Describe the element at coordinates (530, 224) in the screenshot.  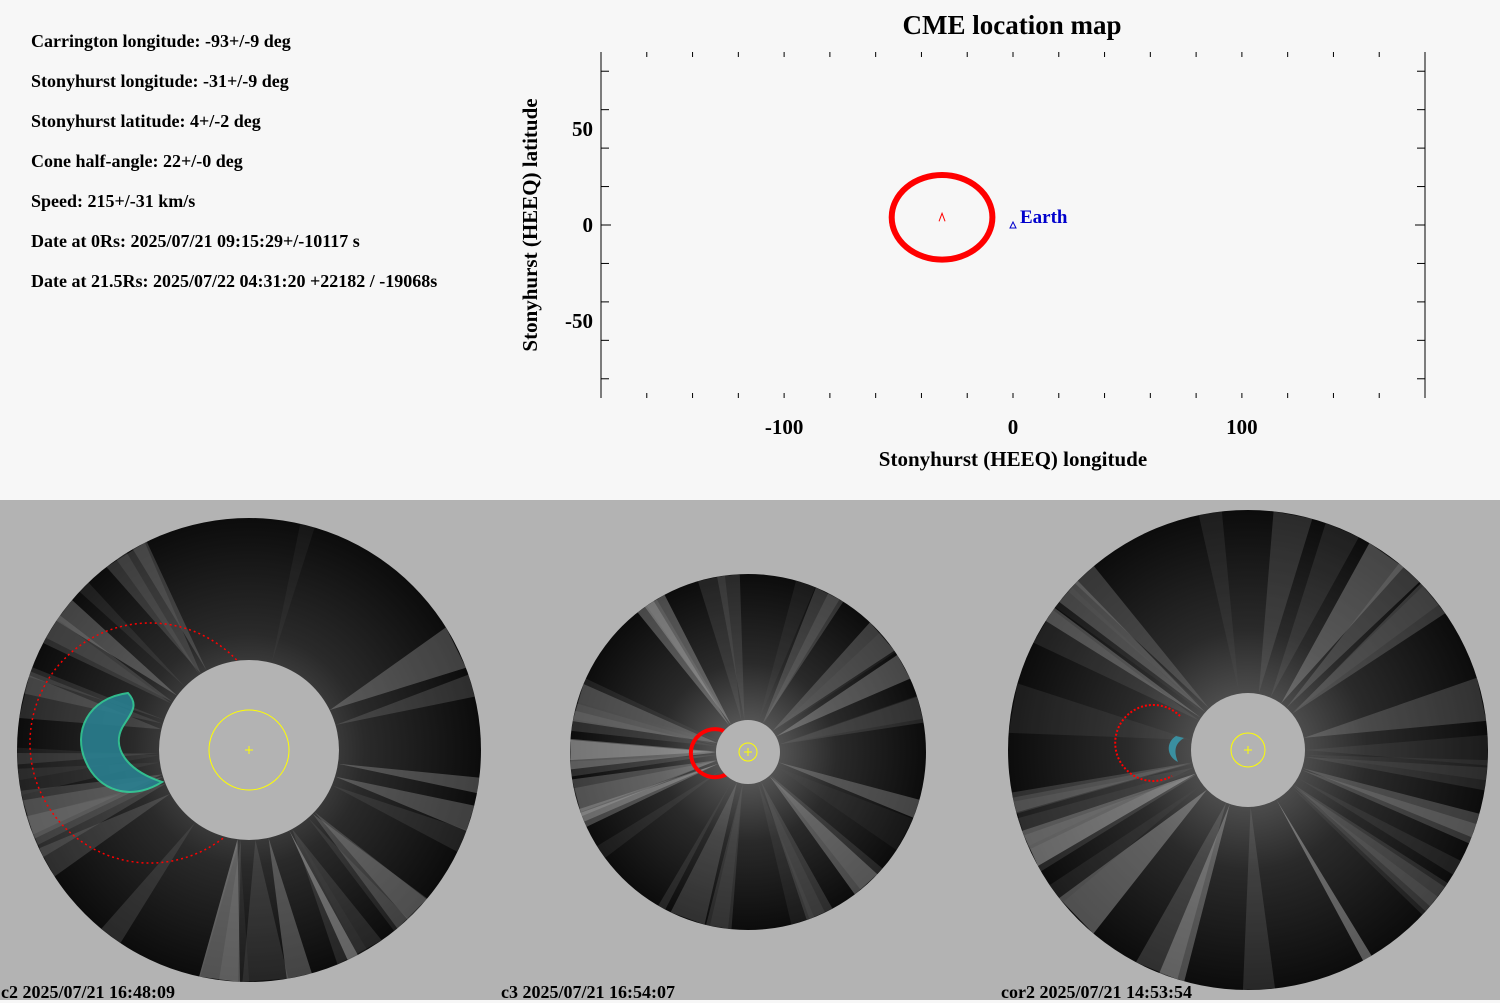
I see `y-axis-label: Stonyhurst (HEEQ) latitude` at that location.